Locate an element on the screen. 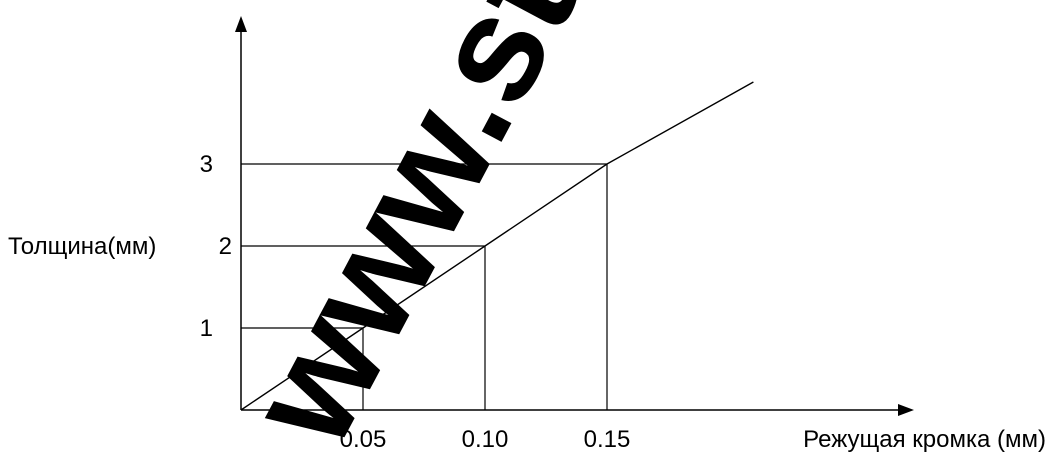  y-tick-label: 3 is located at coordinates (206, 164).